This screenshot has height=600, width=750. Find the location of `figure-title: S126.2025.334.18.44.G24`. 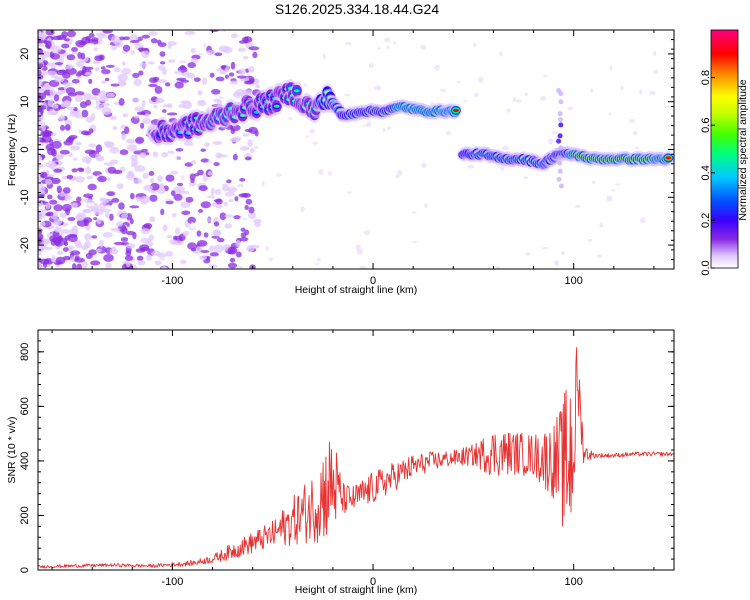

figure-title: S126.2025.334.18.44.G24 is located at coordinates (357, 9).